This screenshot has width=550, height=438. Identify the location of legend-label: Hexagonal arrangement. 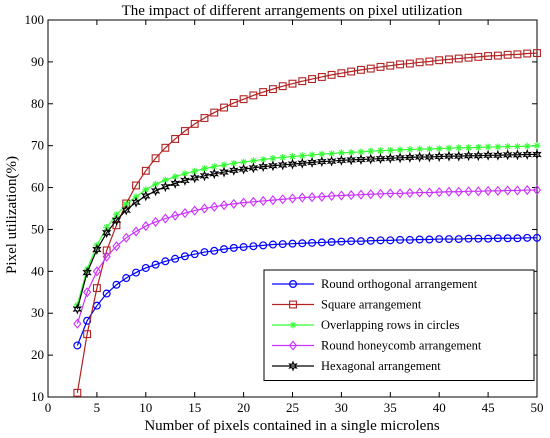
(381, 366).